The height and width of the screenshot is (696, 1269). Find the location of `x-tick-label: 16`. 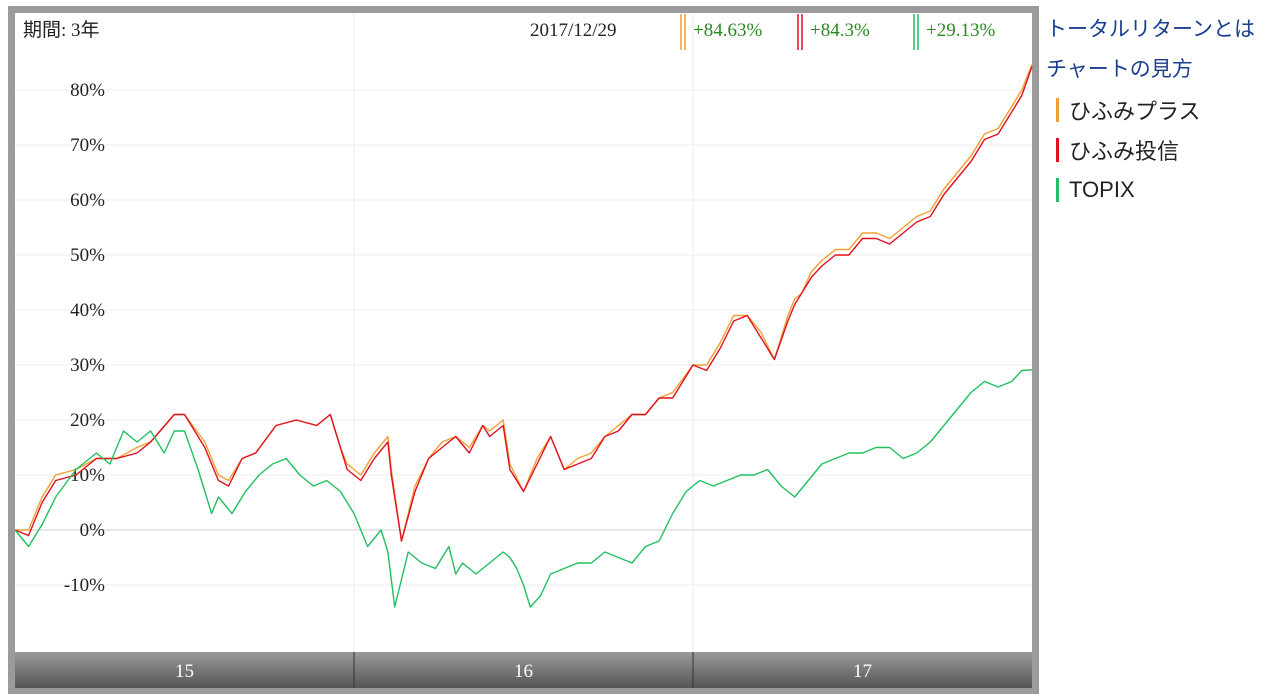

x-tick-label: 16 is located at coordinates (523, 671).